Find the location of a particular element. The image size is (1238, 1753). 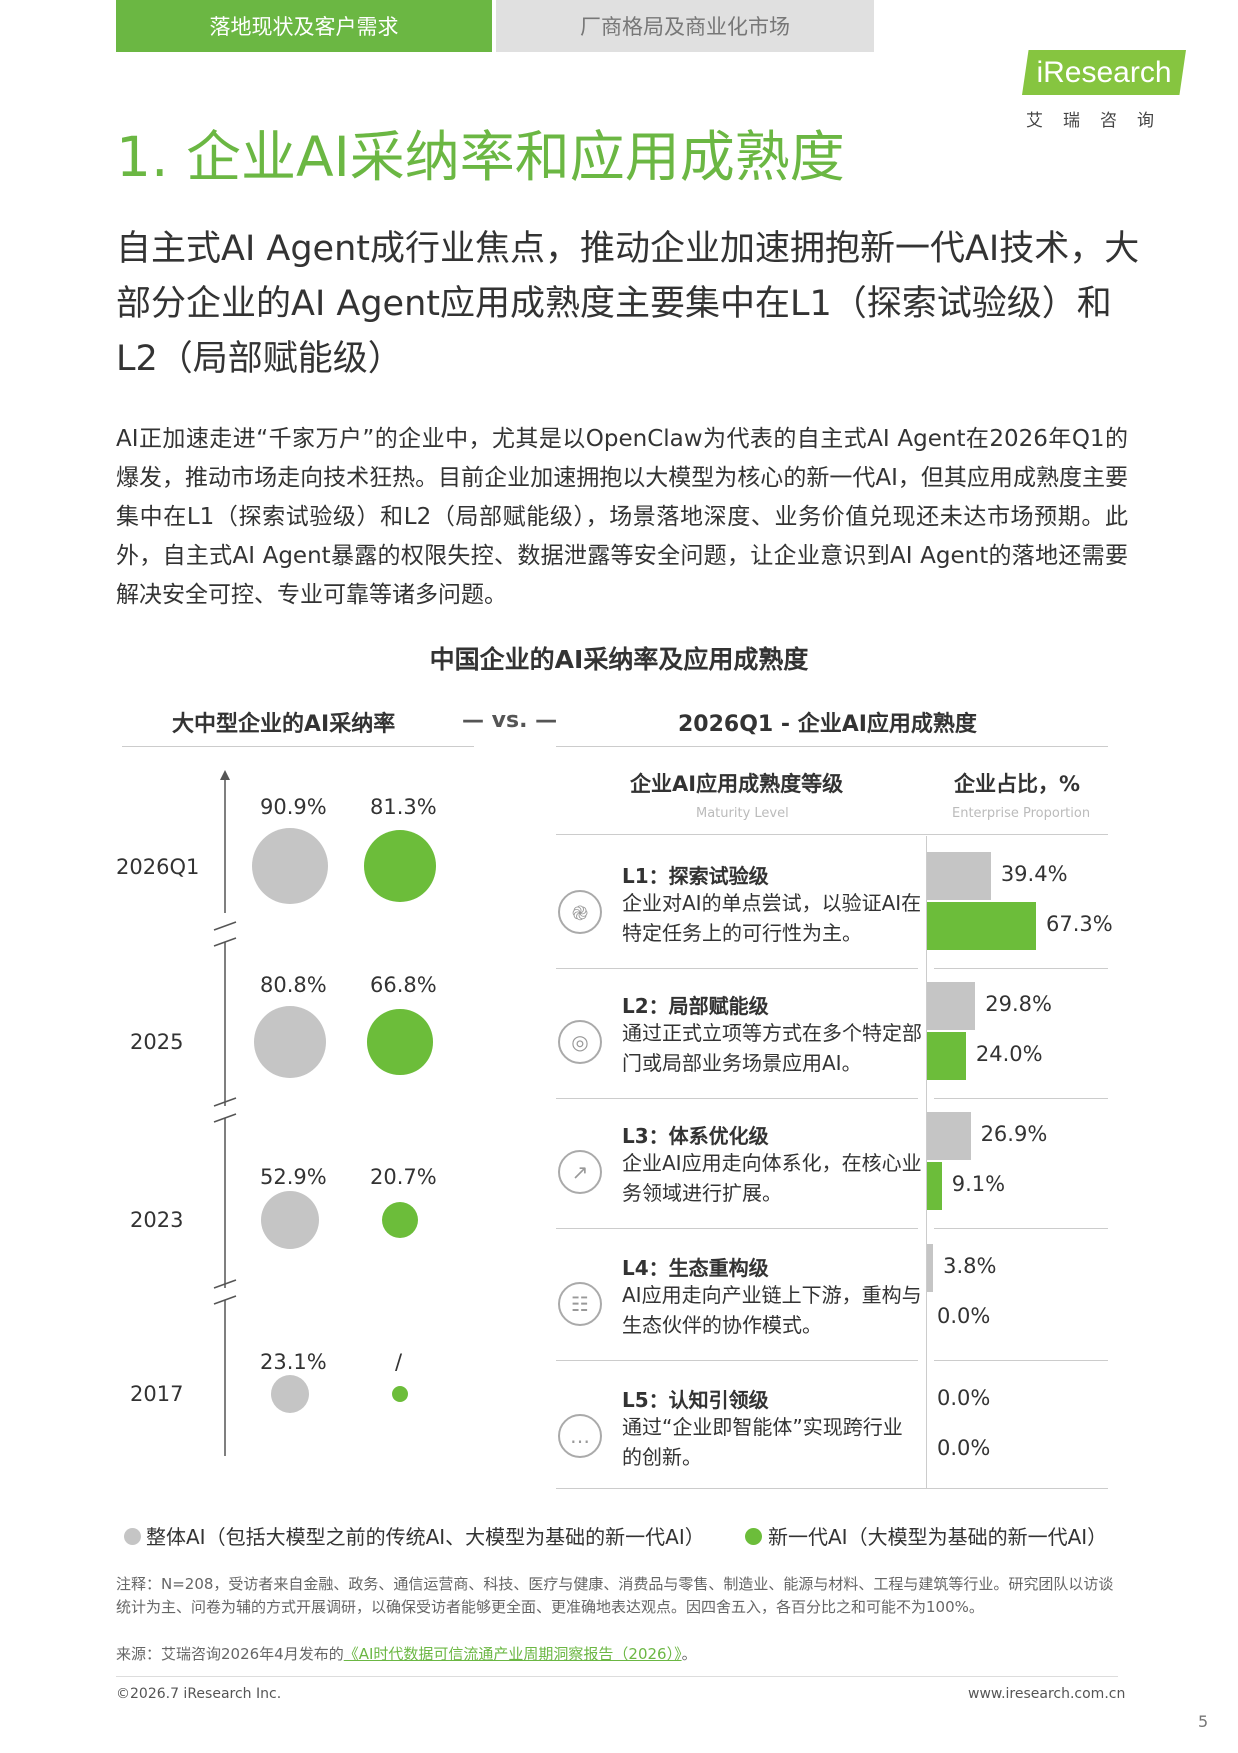

year-label: 2017 is located at coordinates (157, 1394).